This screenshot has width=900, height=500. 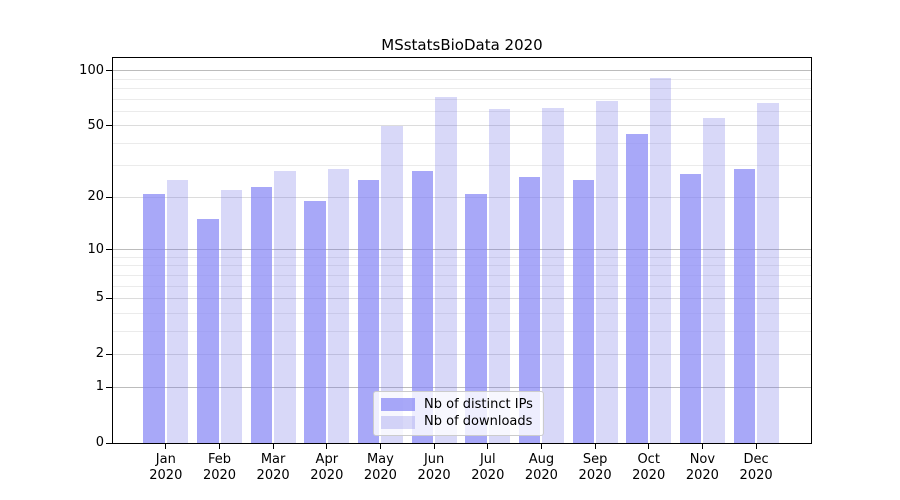 What do you see at coordinates (637, 288) in the screenshot?
I see `bar-distinct-ips-oct` at bounding box center [637, 288].